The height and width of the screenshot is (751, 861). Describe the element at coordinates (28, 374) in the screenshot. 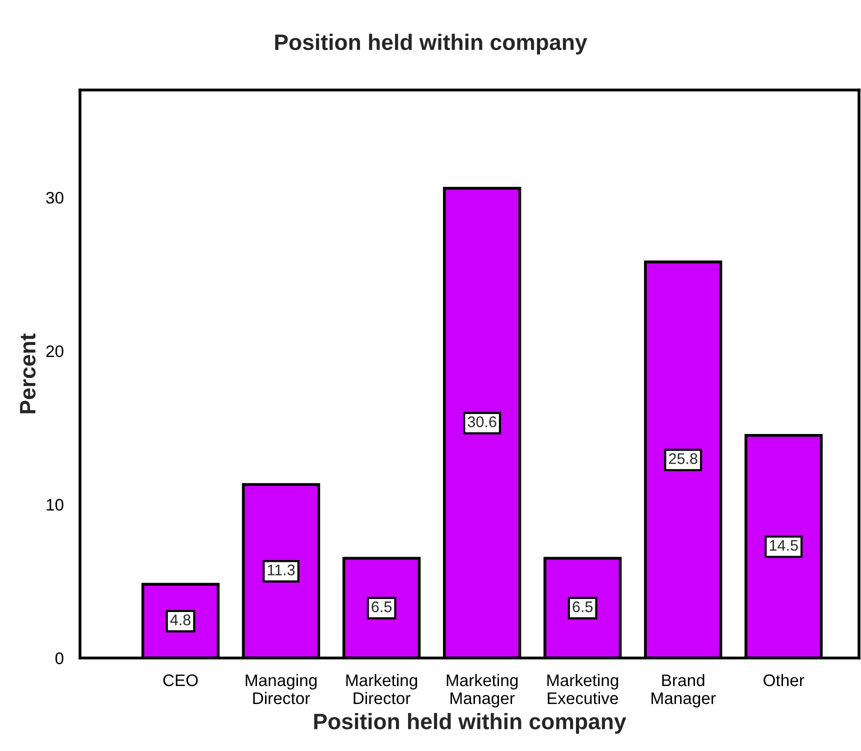

I see `y-axis-title: Percent` at that location.